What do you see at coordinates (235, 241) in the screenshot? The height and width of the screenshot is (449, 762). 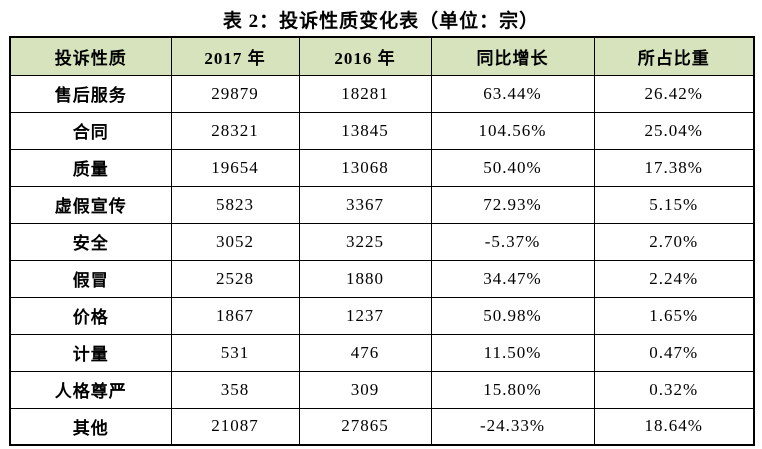 I see `cell-2017: 3052` at bounding box center [235, 241].